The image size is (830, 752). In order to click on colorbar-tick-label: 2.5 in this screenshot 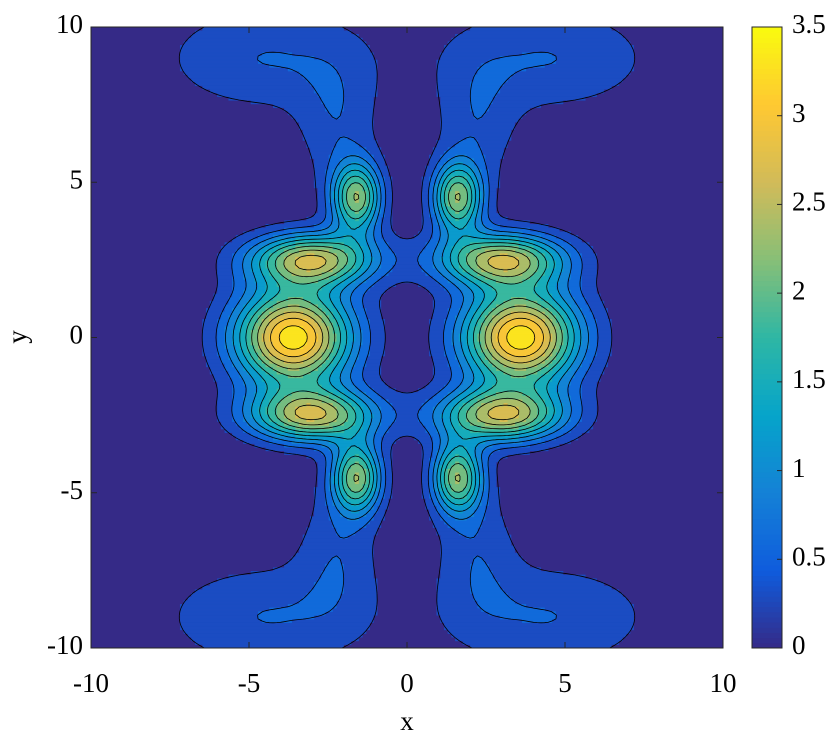, I will do `click(809, 202)`.